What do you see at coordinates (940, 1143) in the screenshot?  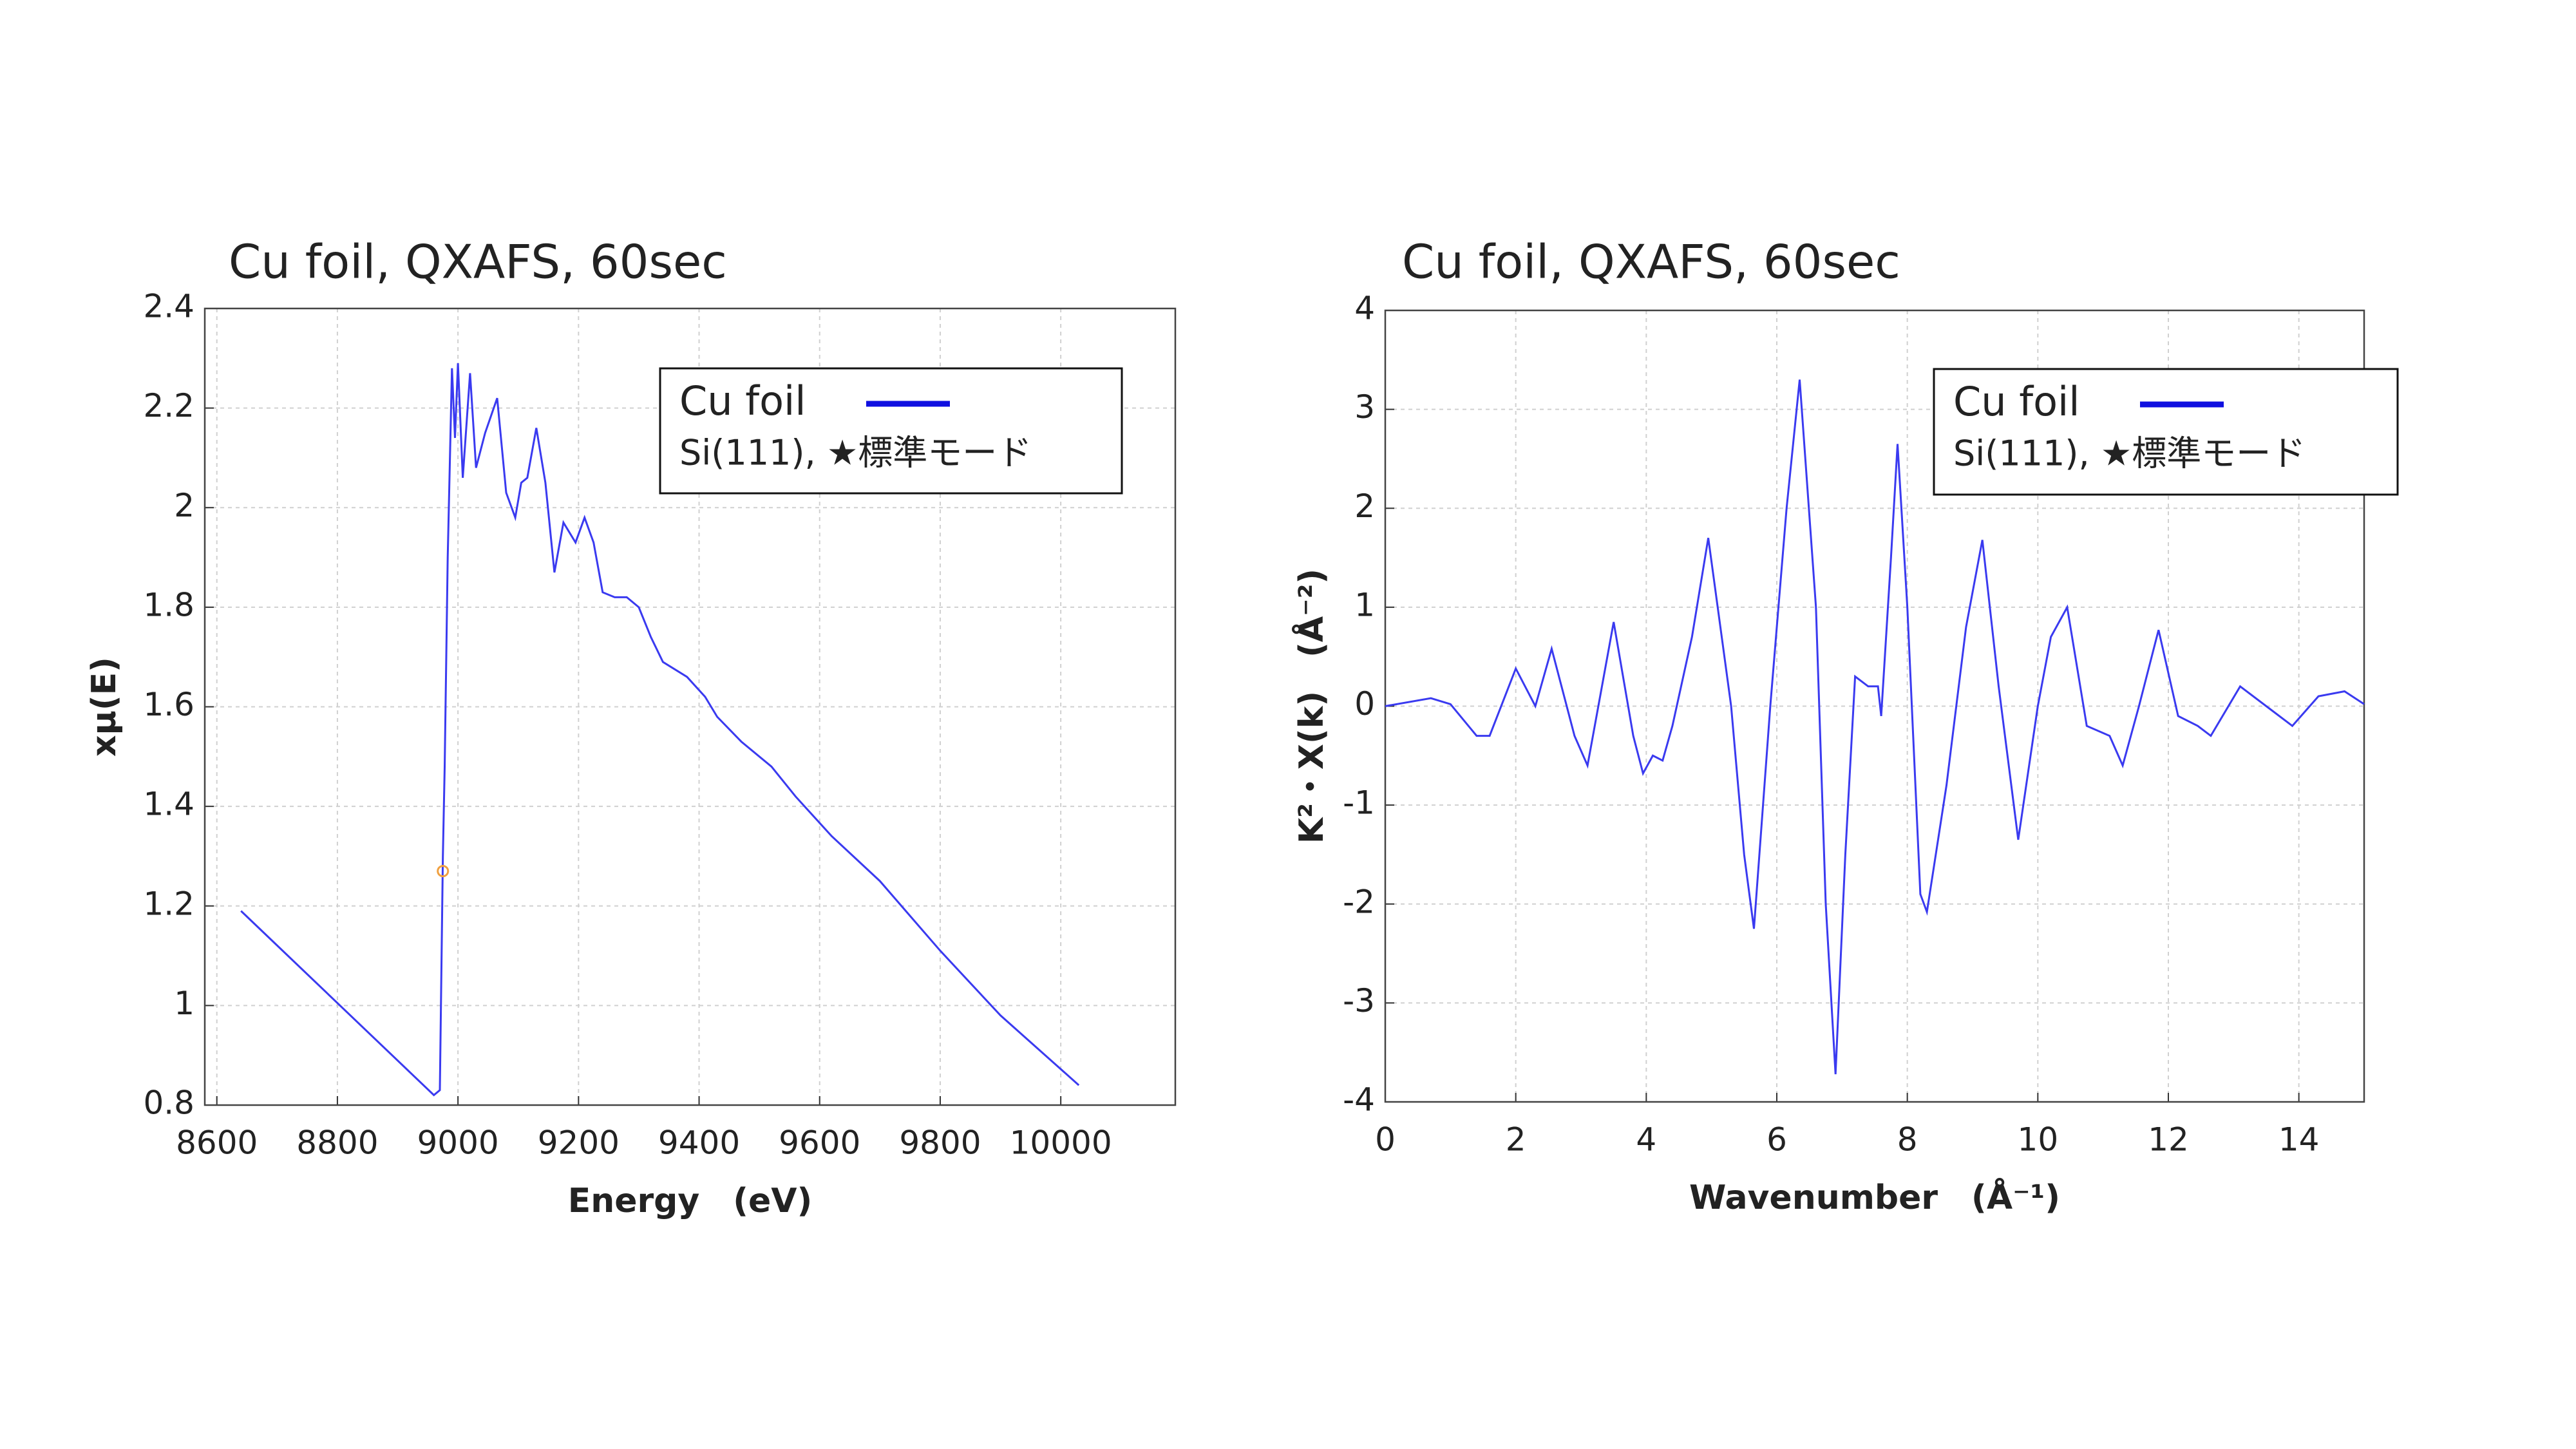 I see `x-tick-label: 9800` at bounding box center [940, 1143].